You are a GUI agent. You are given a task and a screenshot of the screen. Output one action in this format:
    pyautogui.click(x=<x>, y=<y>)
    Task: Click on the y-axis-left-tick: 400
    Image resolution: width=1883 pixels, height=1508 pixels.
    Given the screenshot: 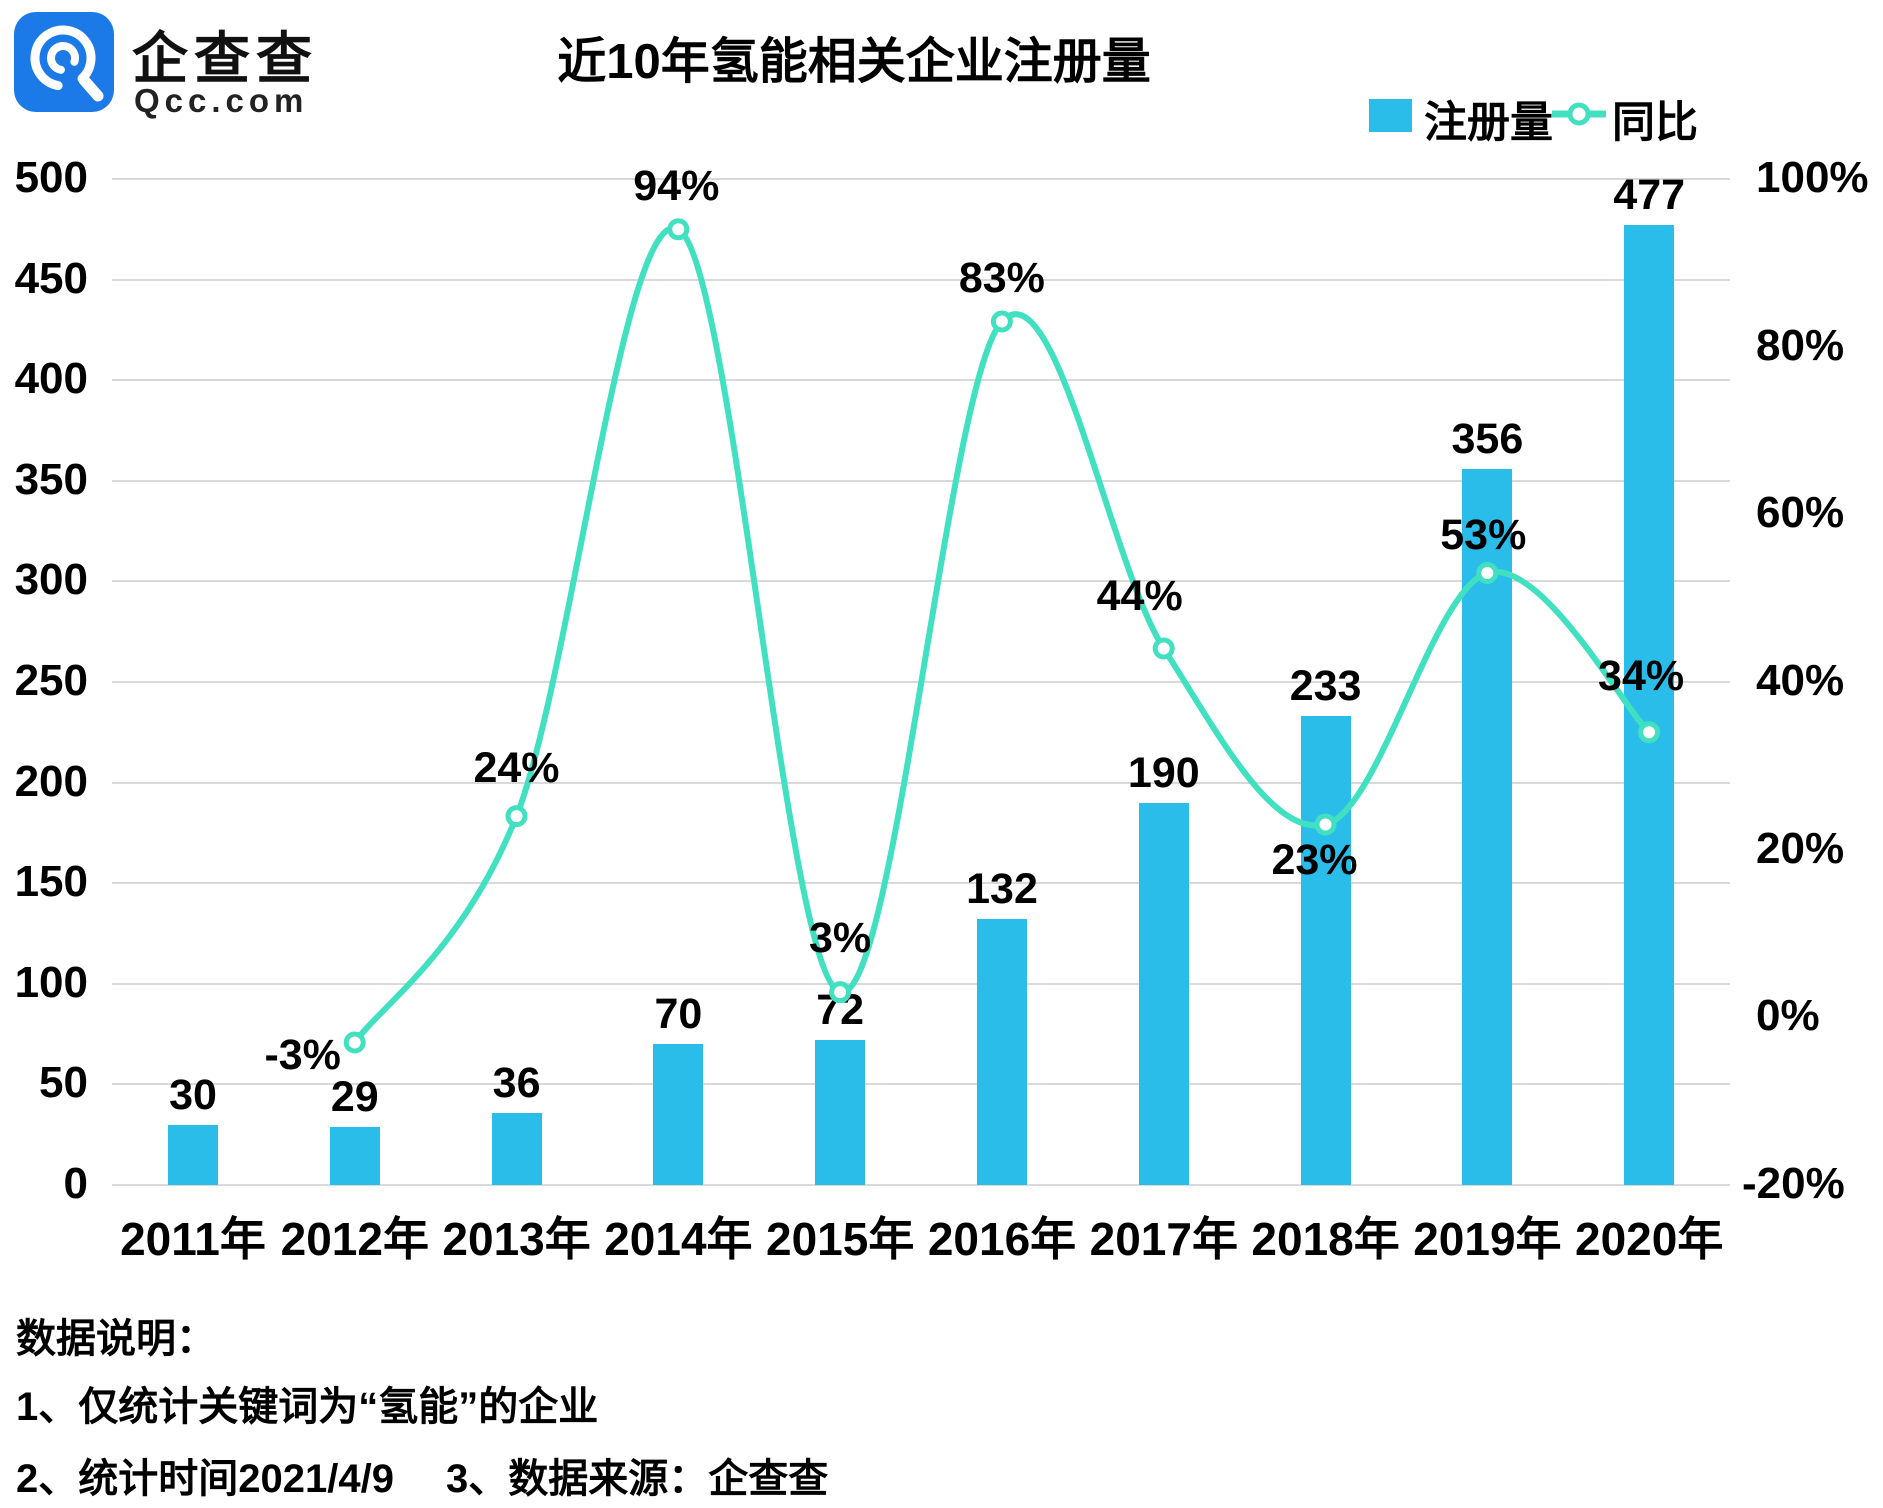 What is the action you would take?
    pyautogui.click(x=51, y=379)
    